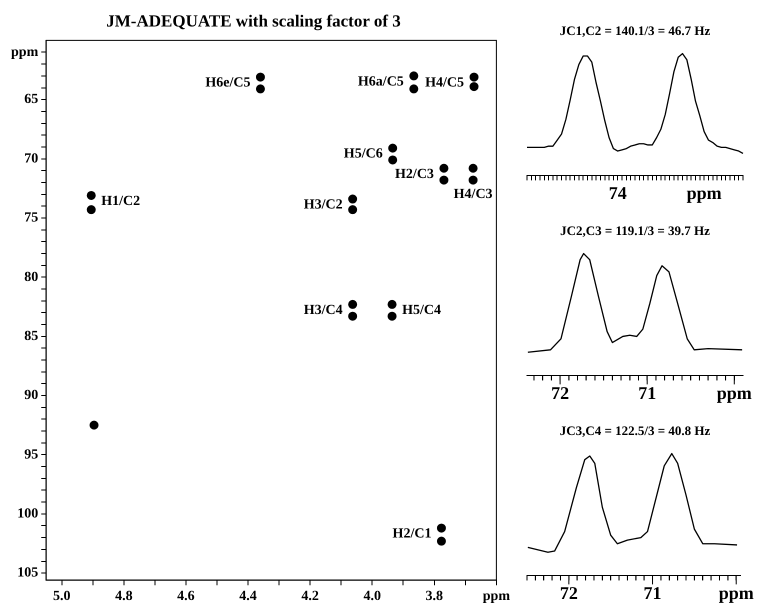 This screenshot has height=615, width=768. I want to click on annotation: H5/C6, so click(363, 154).